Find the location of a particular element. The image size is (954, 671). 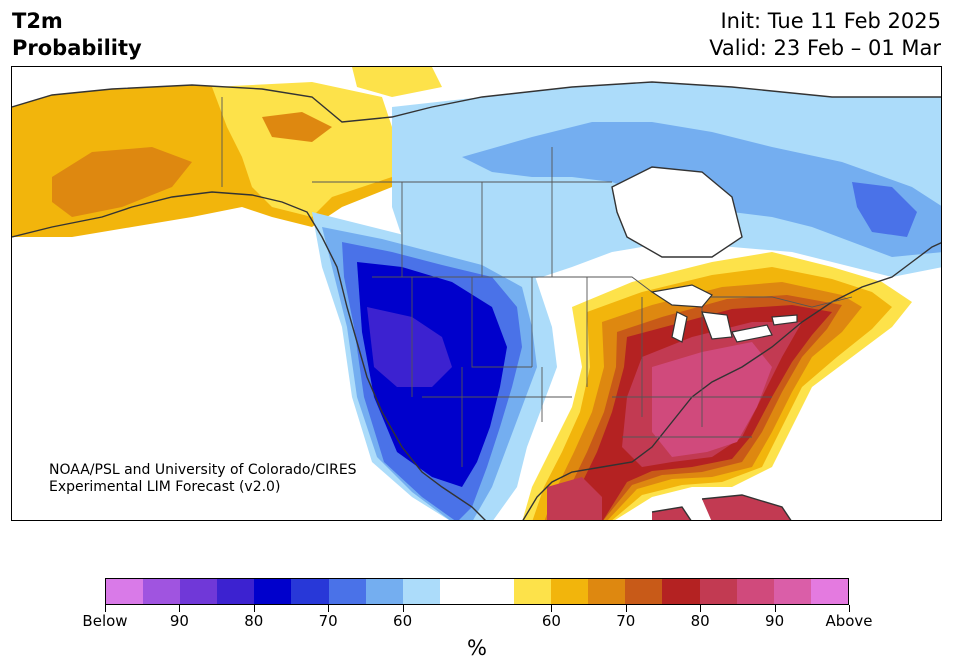

colorbar-tick-label: Below is located at coordinates (105, 621).